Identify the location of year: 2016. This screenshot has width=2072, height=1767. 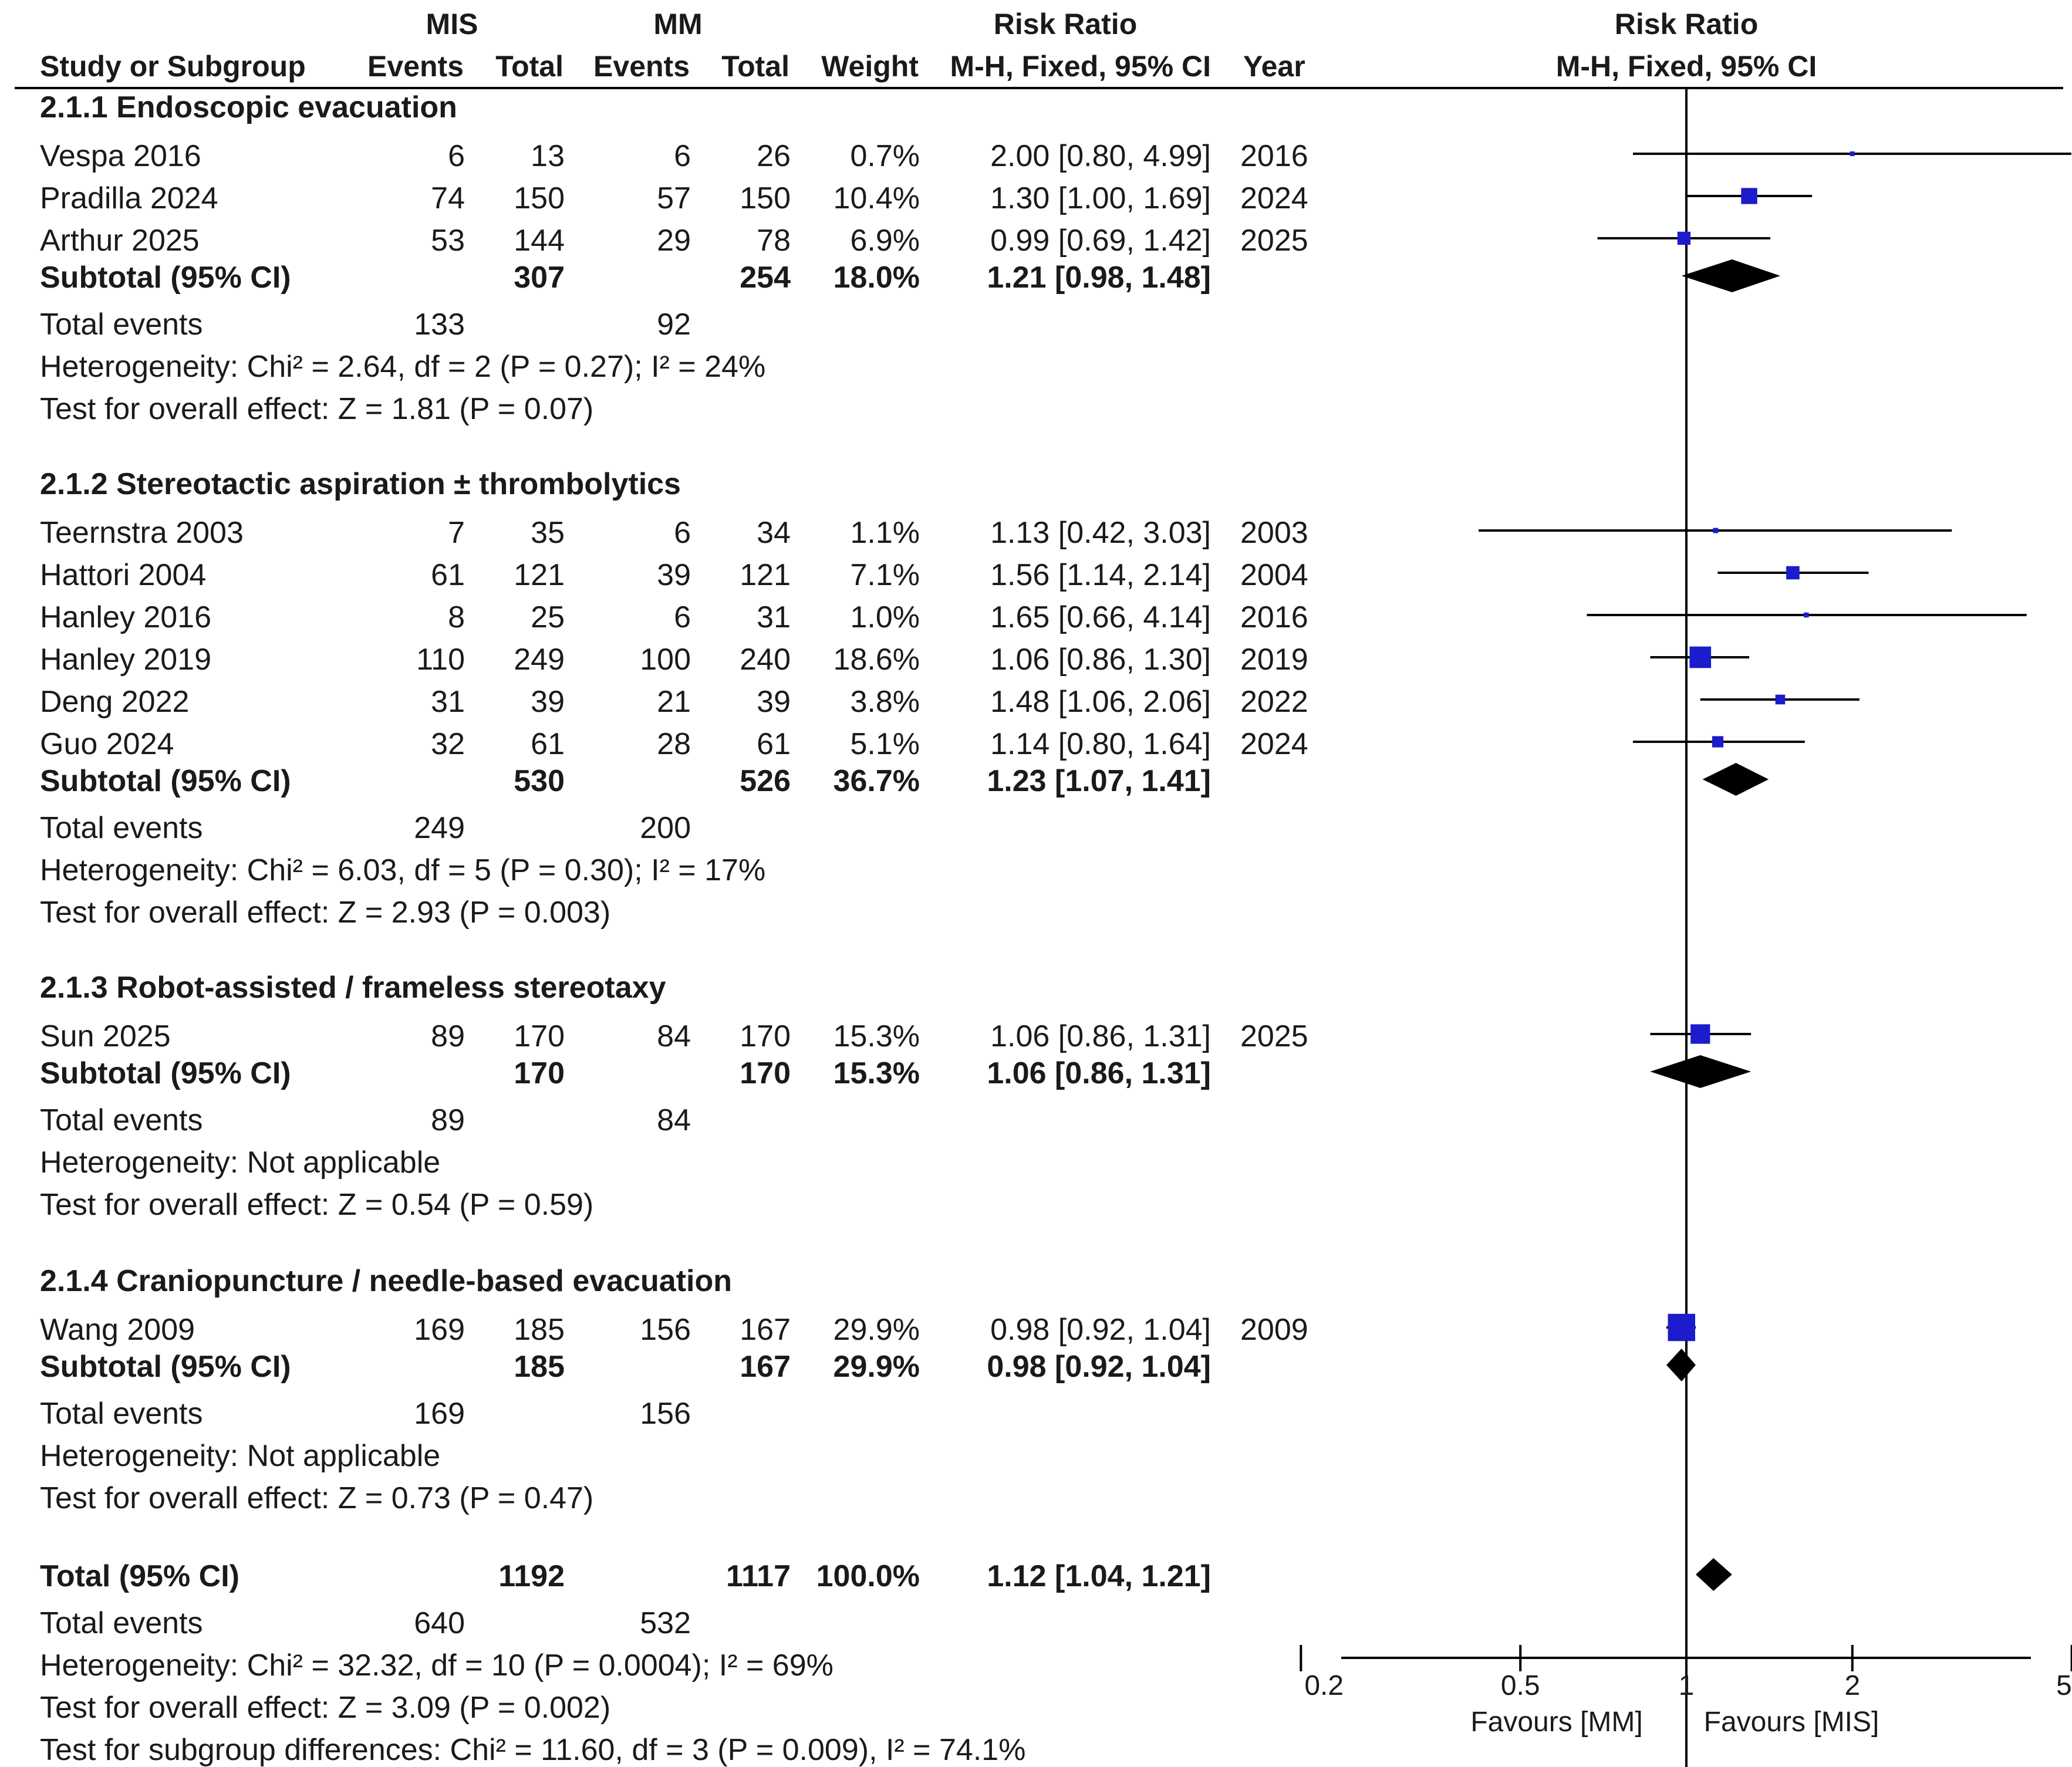
(1274, 156).